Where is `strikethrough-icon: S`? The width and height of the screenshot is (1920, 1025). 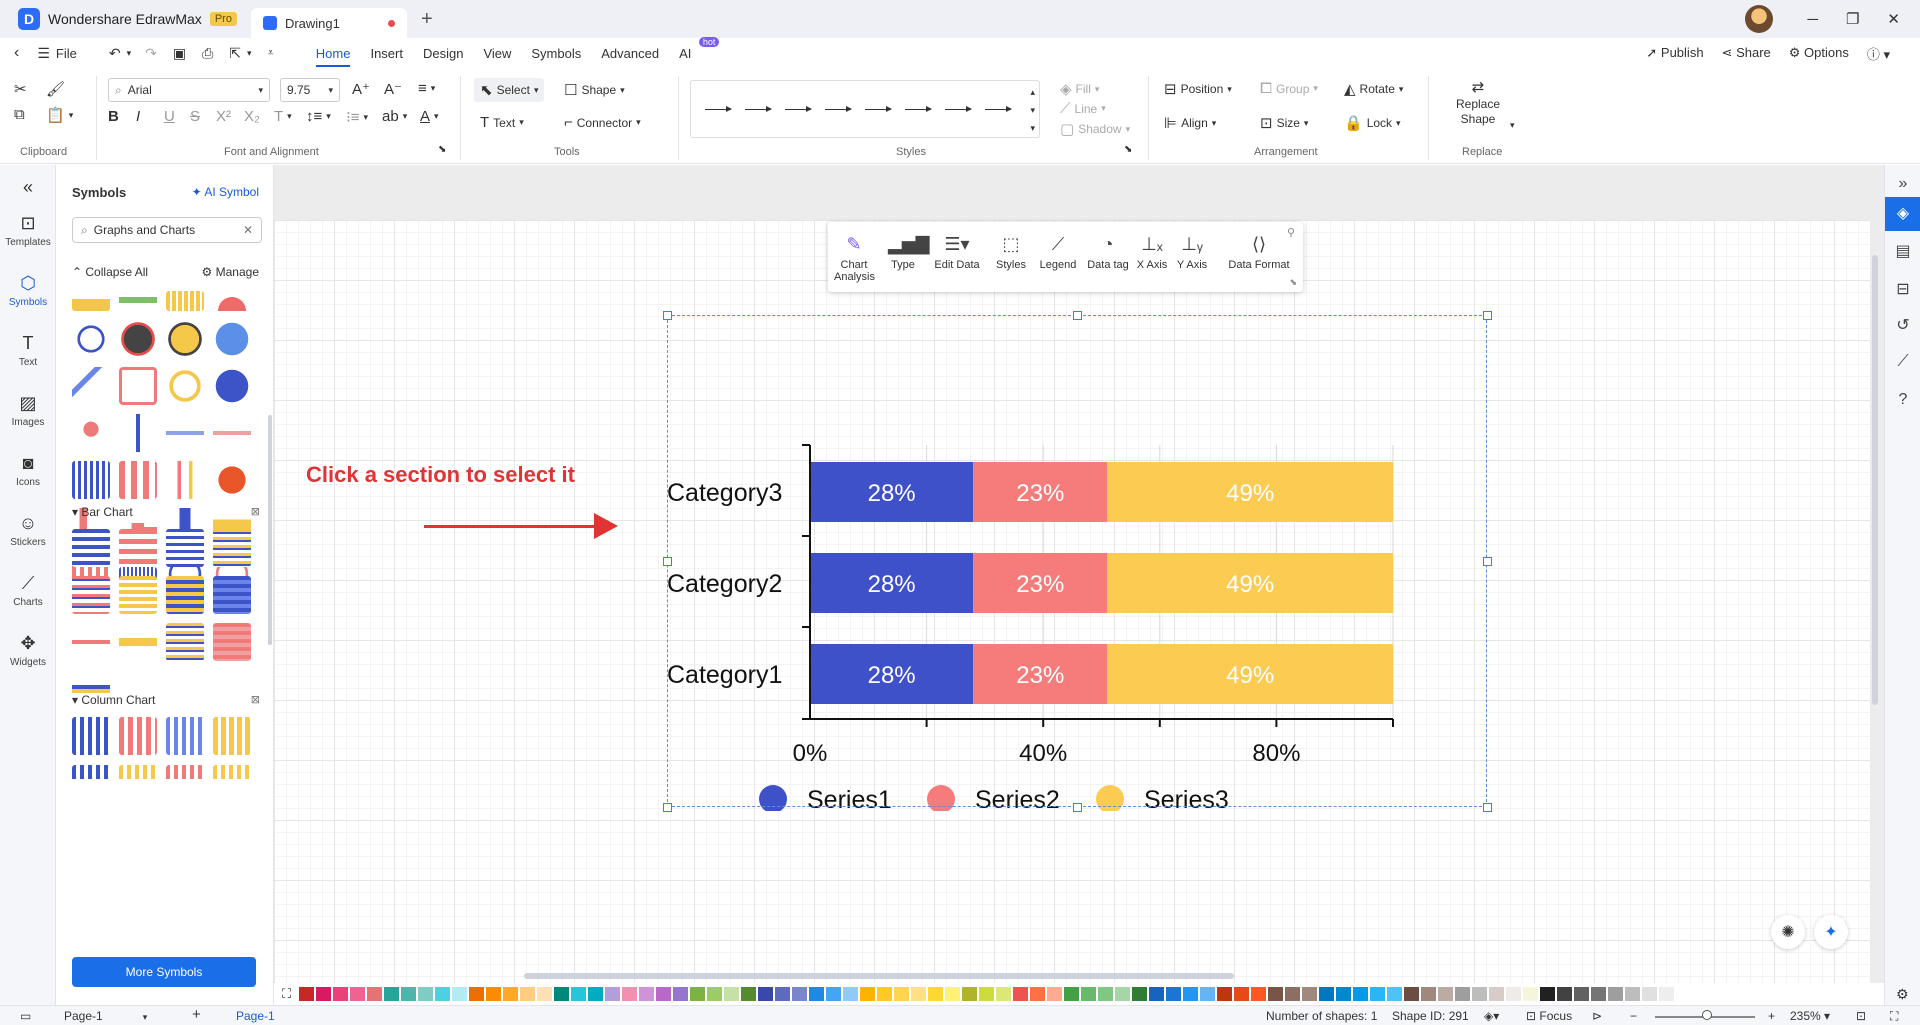
strikethrough-icon: S is located at coordinates (195, 116).